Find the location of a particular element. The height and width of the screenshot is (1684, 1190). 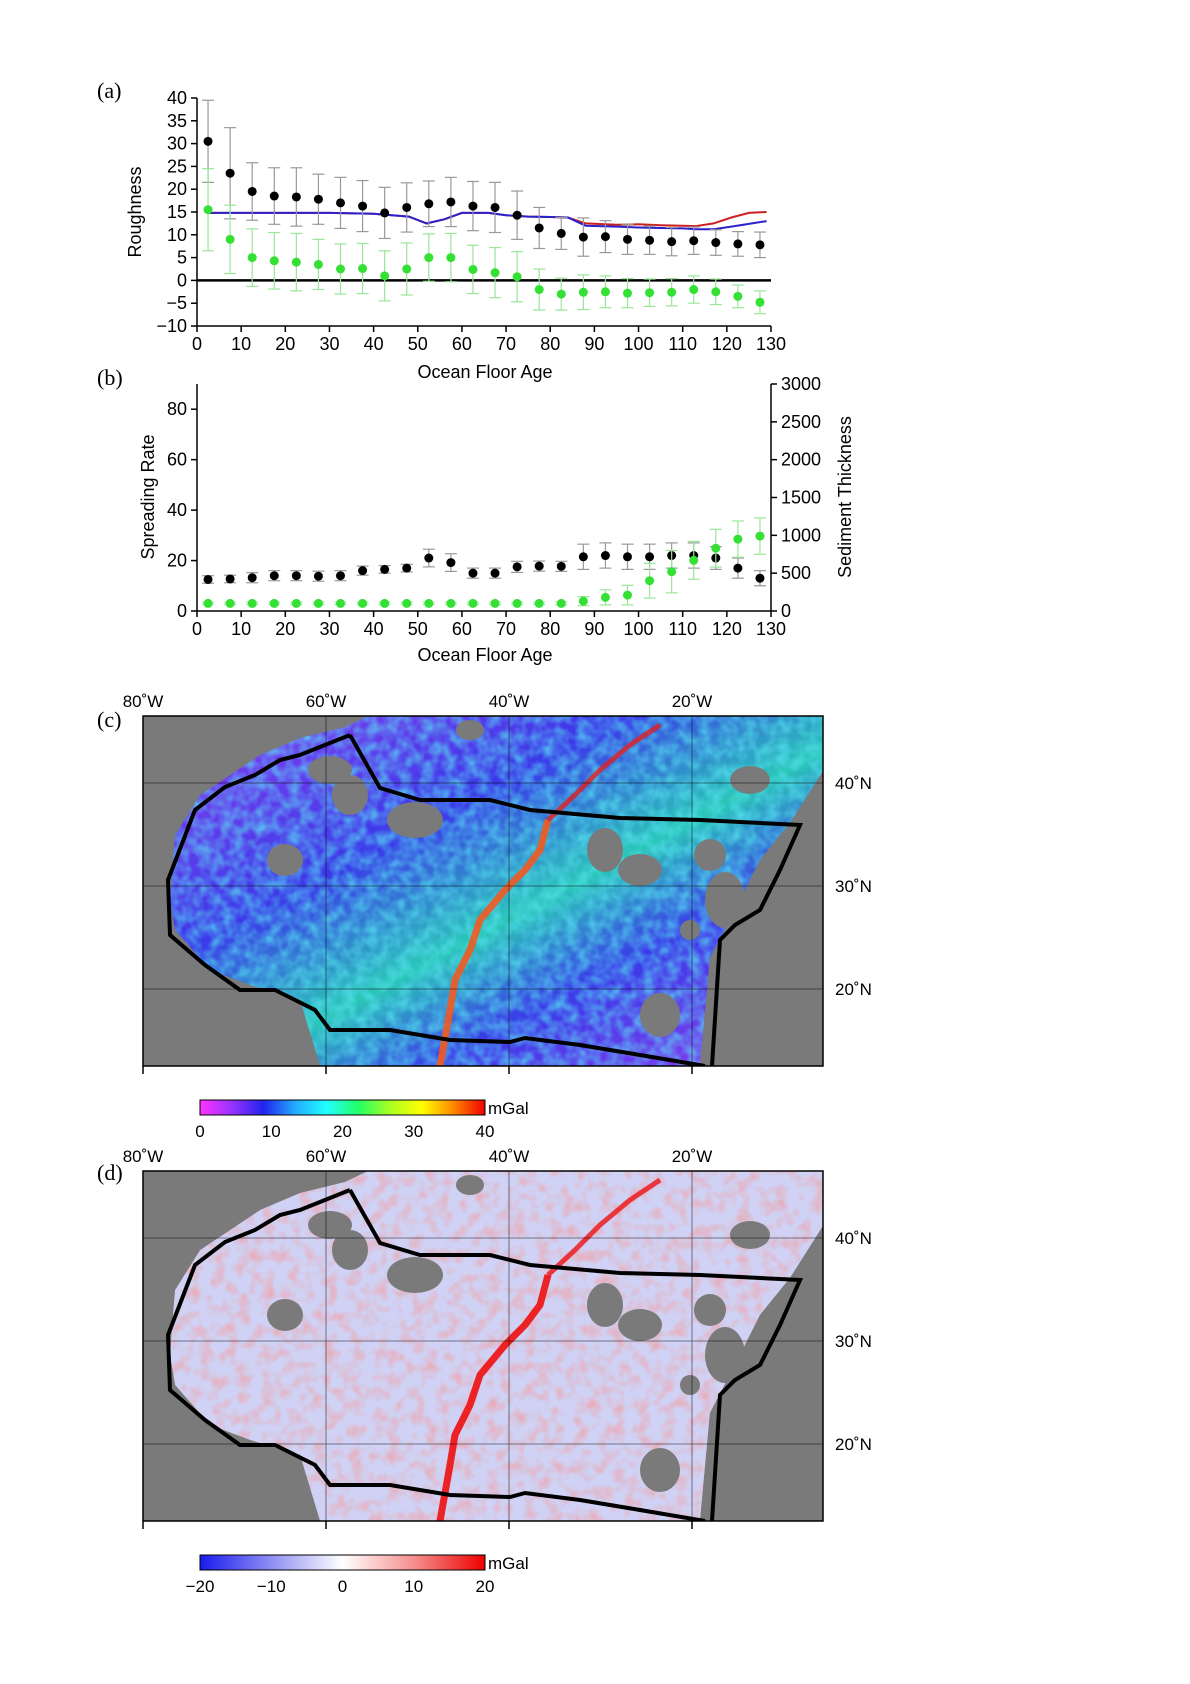

chart-b-x-tick-label: 10 is located at coordinates (241, 629).